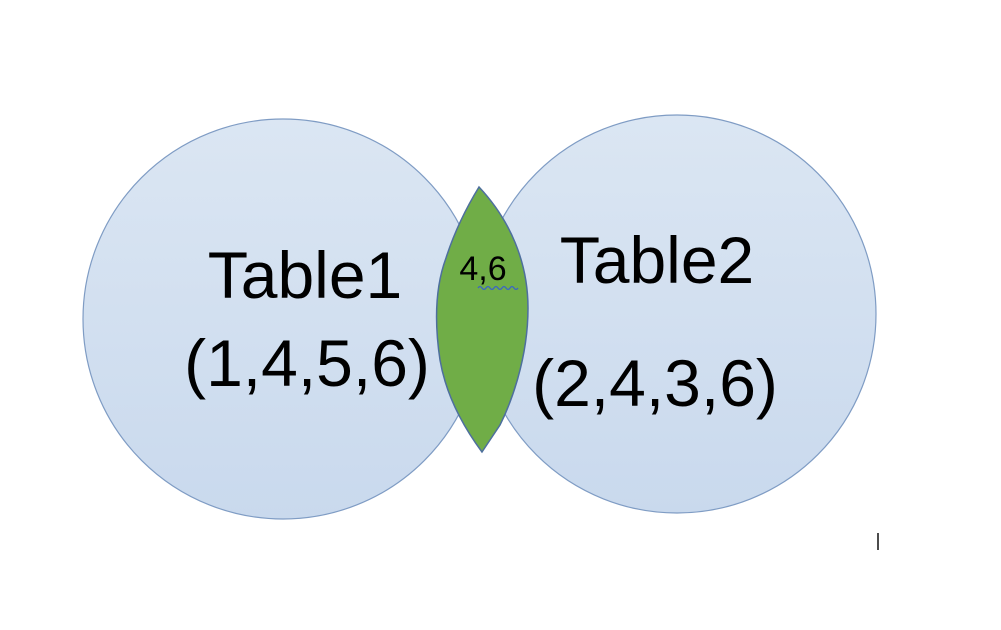 Image resolution: width=1001 pixels, height=630 pixels. What do you see at coordinates (498, 288) in the screenshot?
I see `spellcheck-underline` at bounding box center [498, 288].